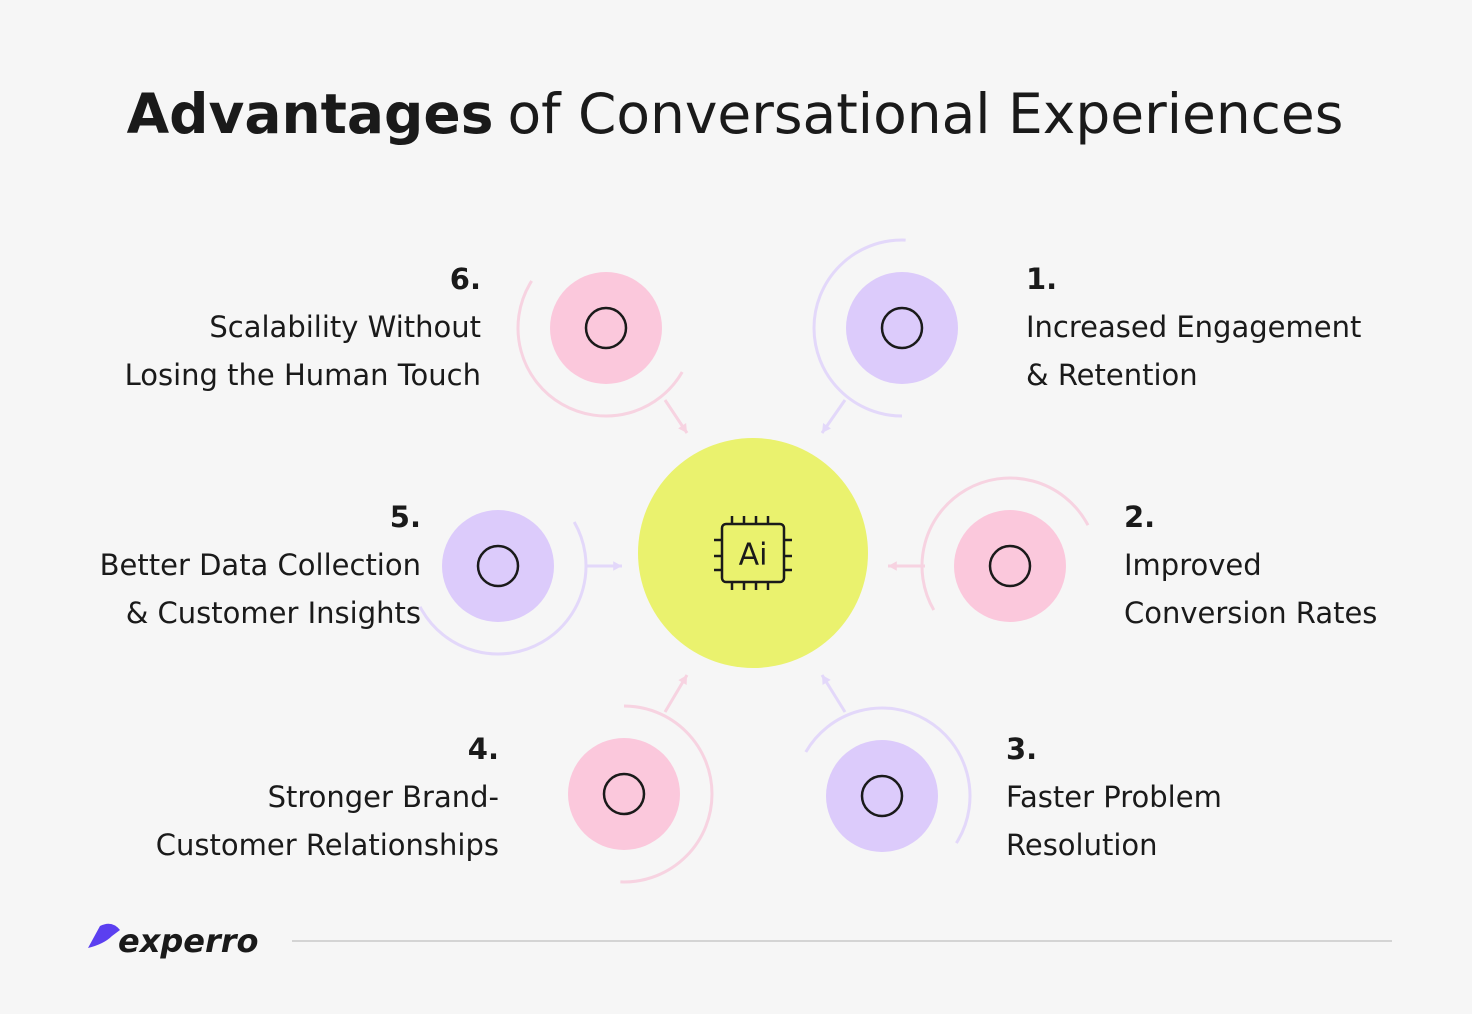 Image resolution: width=1472 pixels, height=1014 pixels. I want to click on item-label: & Customer Insights, so click(273, 613).